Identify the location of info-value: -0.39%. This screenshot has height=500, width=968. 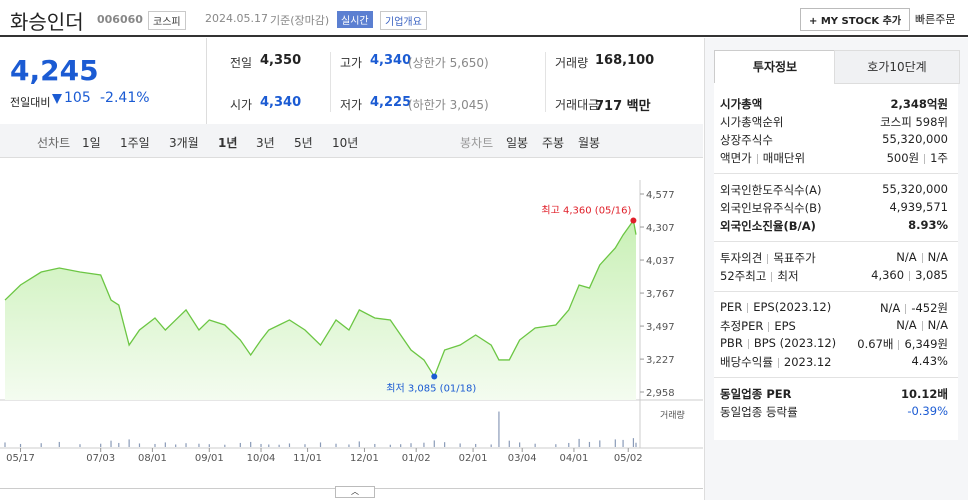
(927, 411).